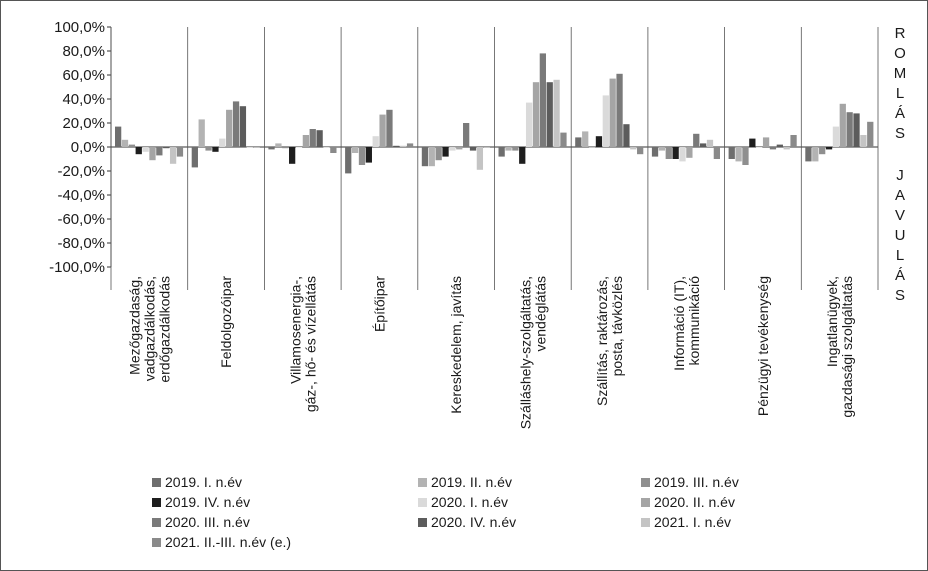  Describe the element at coordinates (81, 219) in the screenshot. I see `y-tick-label: -60,0%` at that location.